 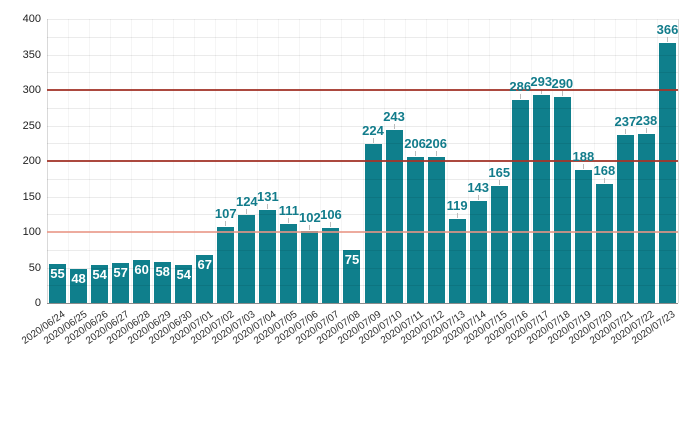 I want to click on y-axis-tick-label: 50, so click(x=34, y=267).